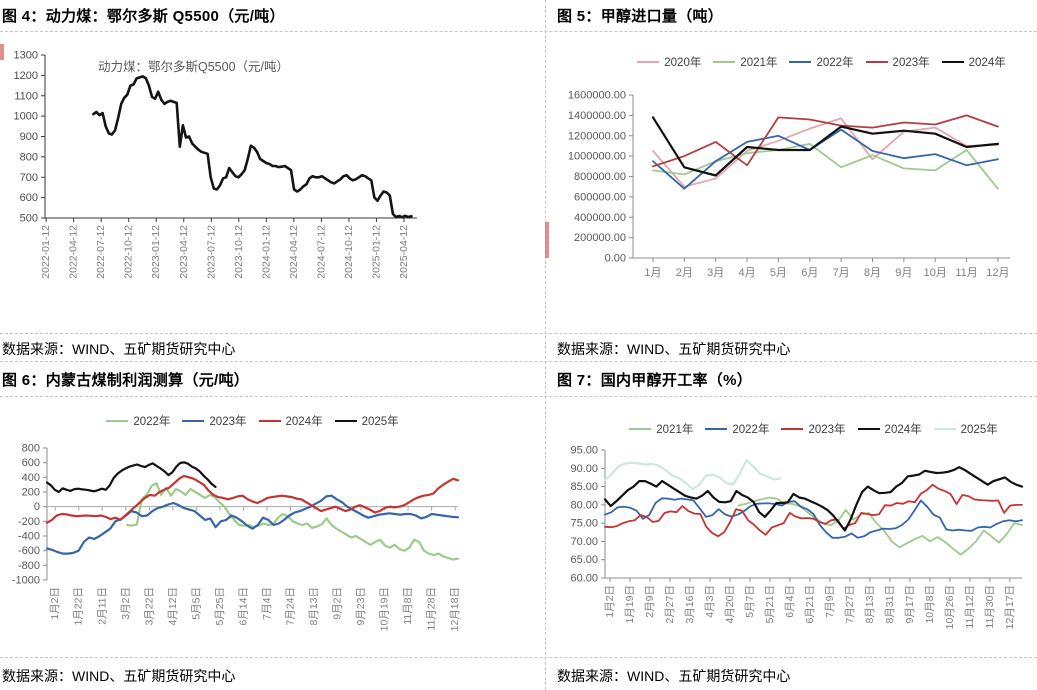 The width and height of the screenshot is (1037, 690). What do you see at coordinates (690, 604) in the screenshot?
I see `svg-text: 3月16日` at bounding box center [690, 604].